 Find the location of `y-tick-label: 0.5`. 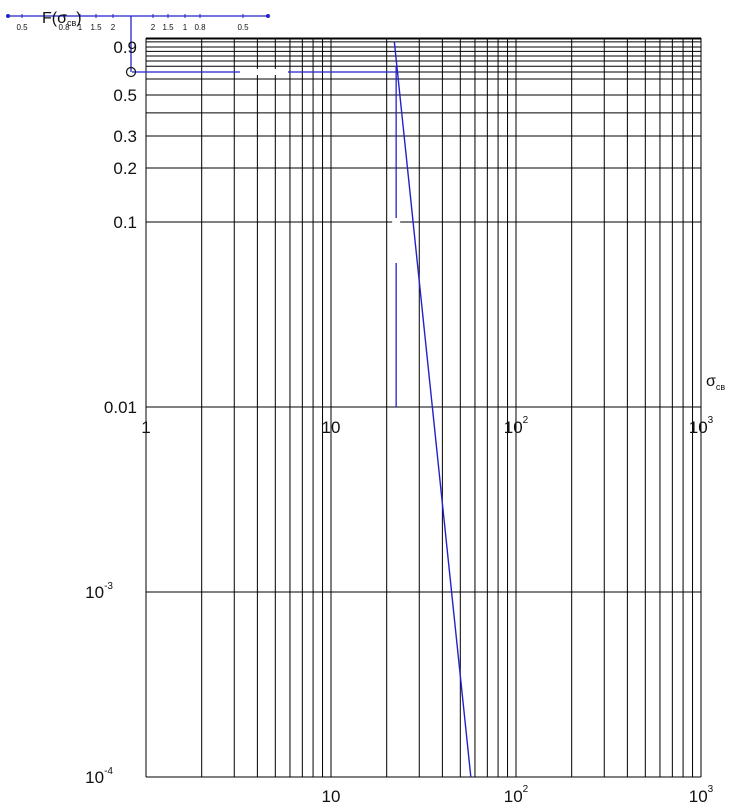

y-tick-label: 0.5 is located at coordinates (125, 95).